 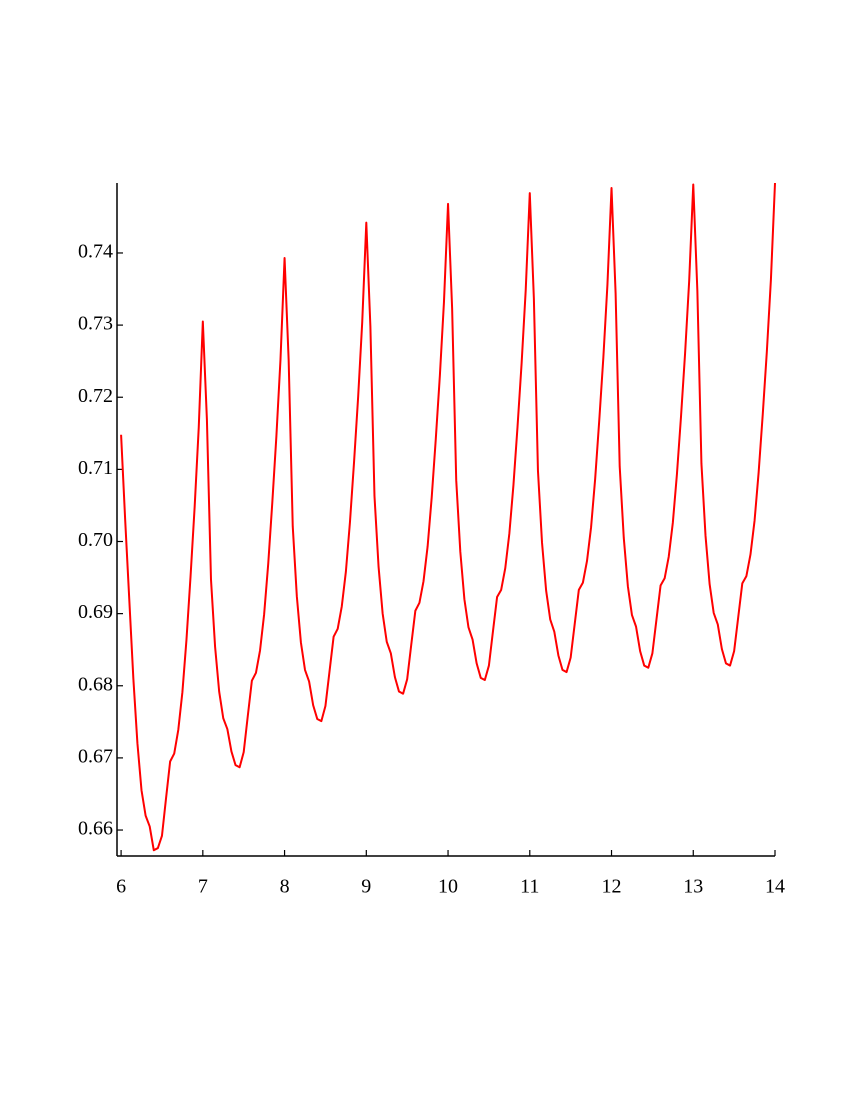 What do you see at coordinates (529, 887) in the screenshot?
I see `x-tick-label: 11` at bounding box center [529, 887].